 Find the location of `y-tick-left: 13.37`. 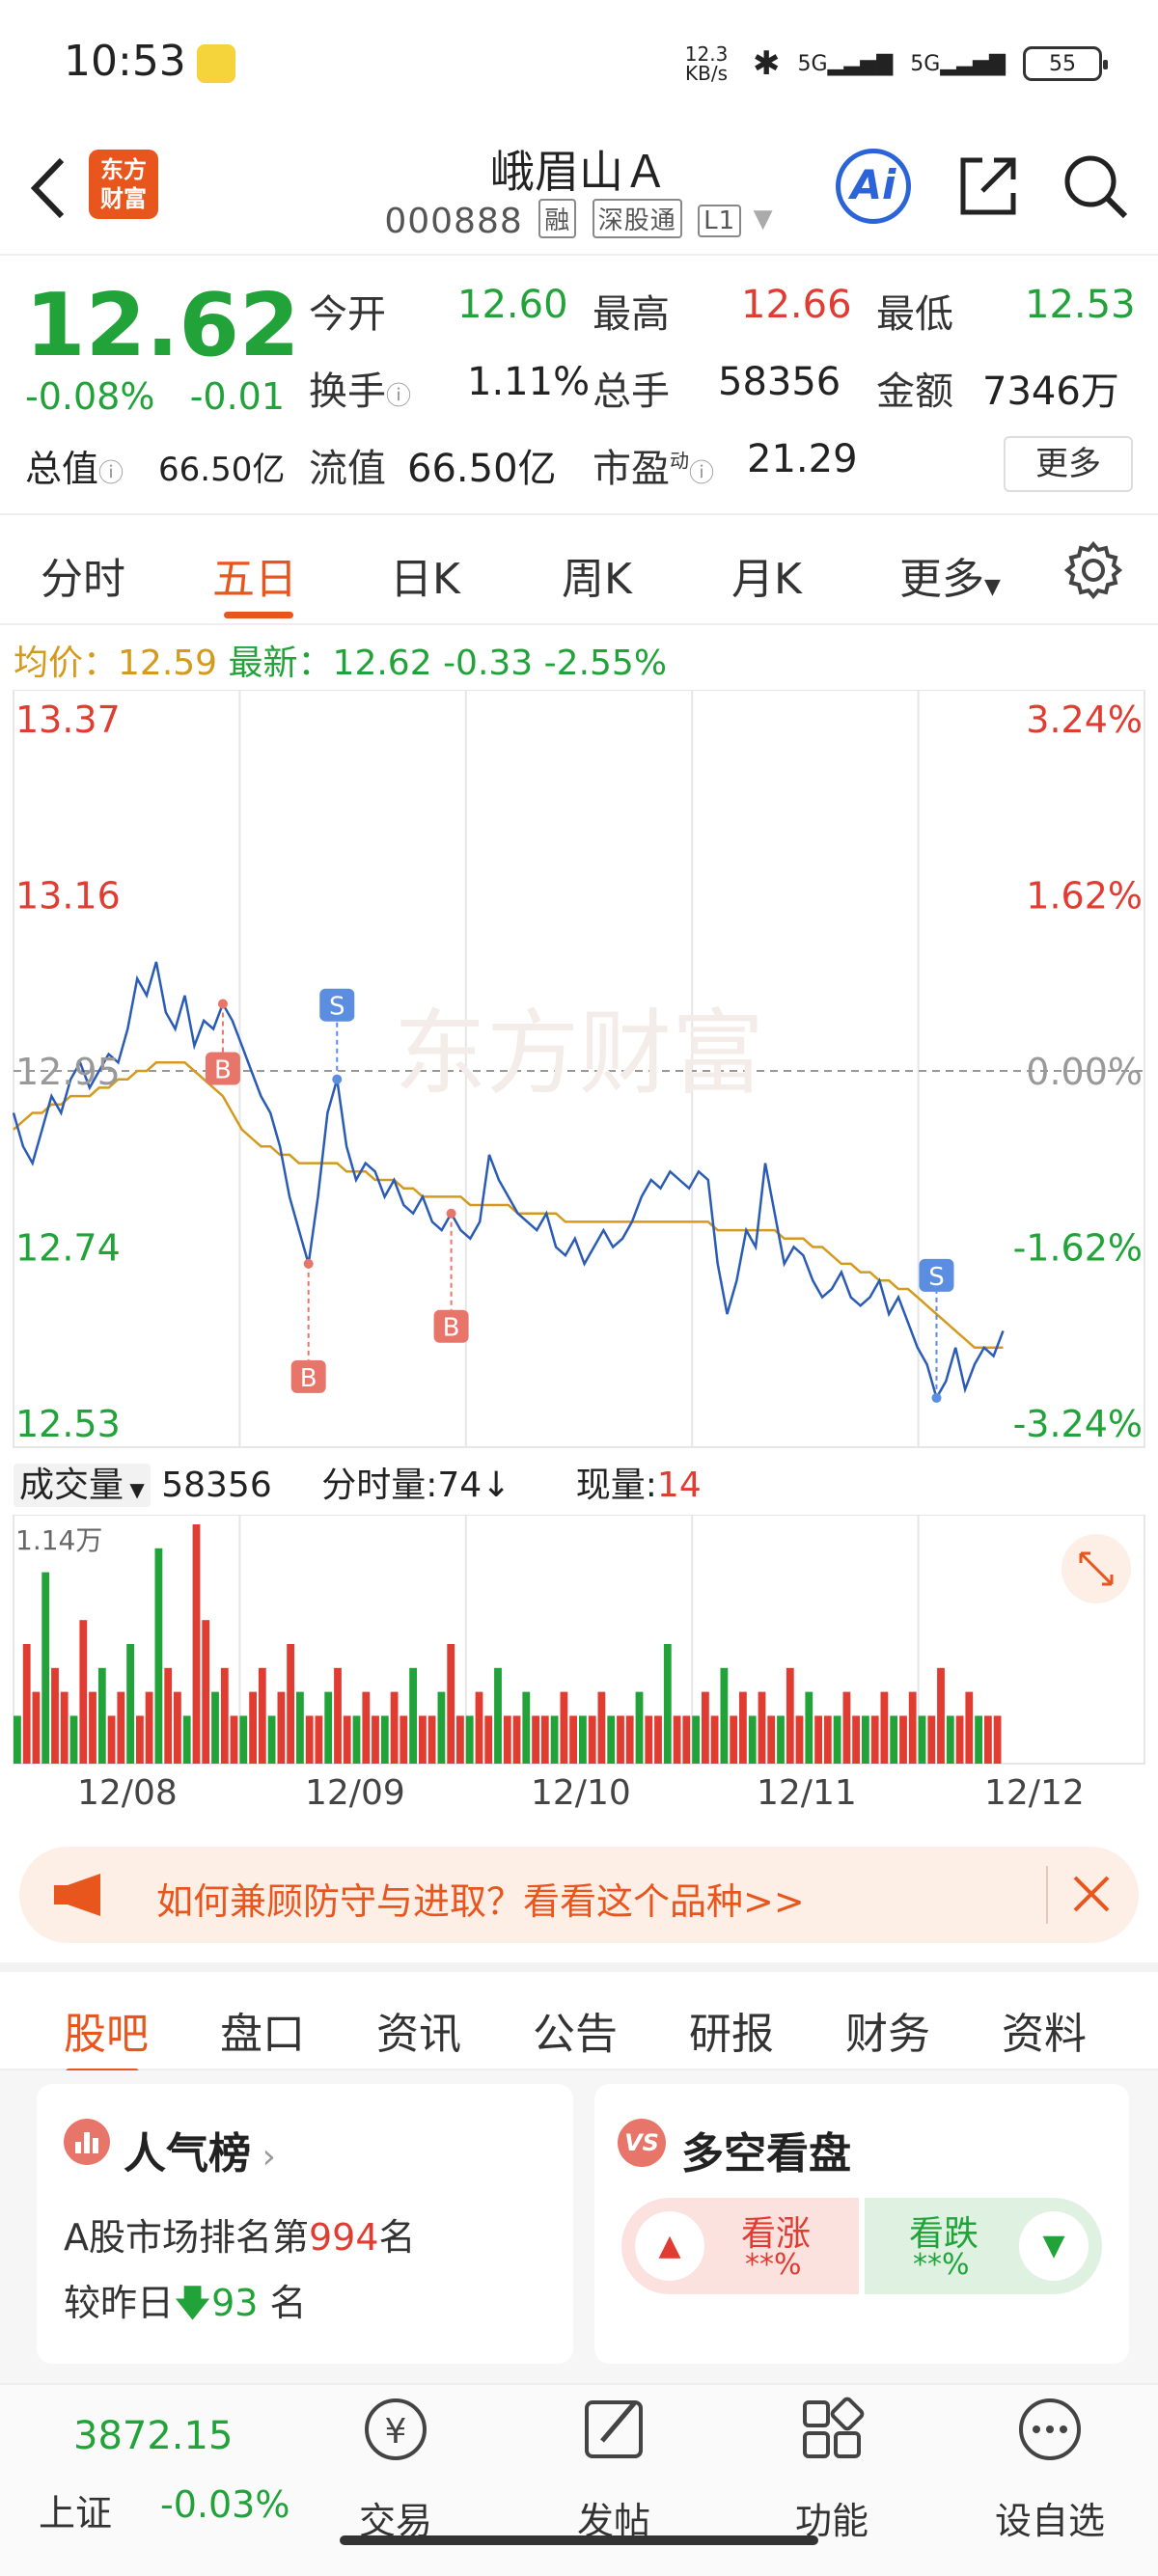

y-tick-left: 13.37 is located at coordinates (68, 720).